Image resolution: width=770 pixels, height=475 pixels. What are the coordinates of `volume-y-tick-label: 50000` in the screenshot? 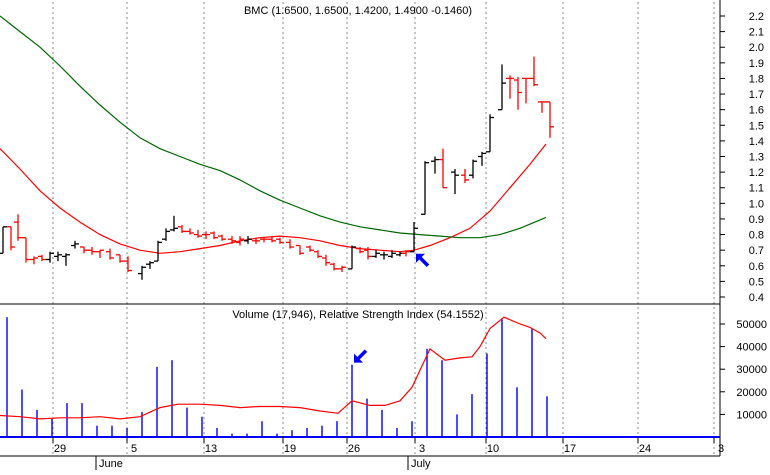 It's located at (751, 325).